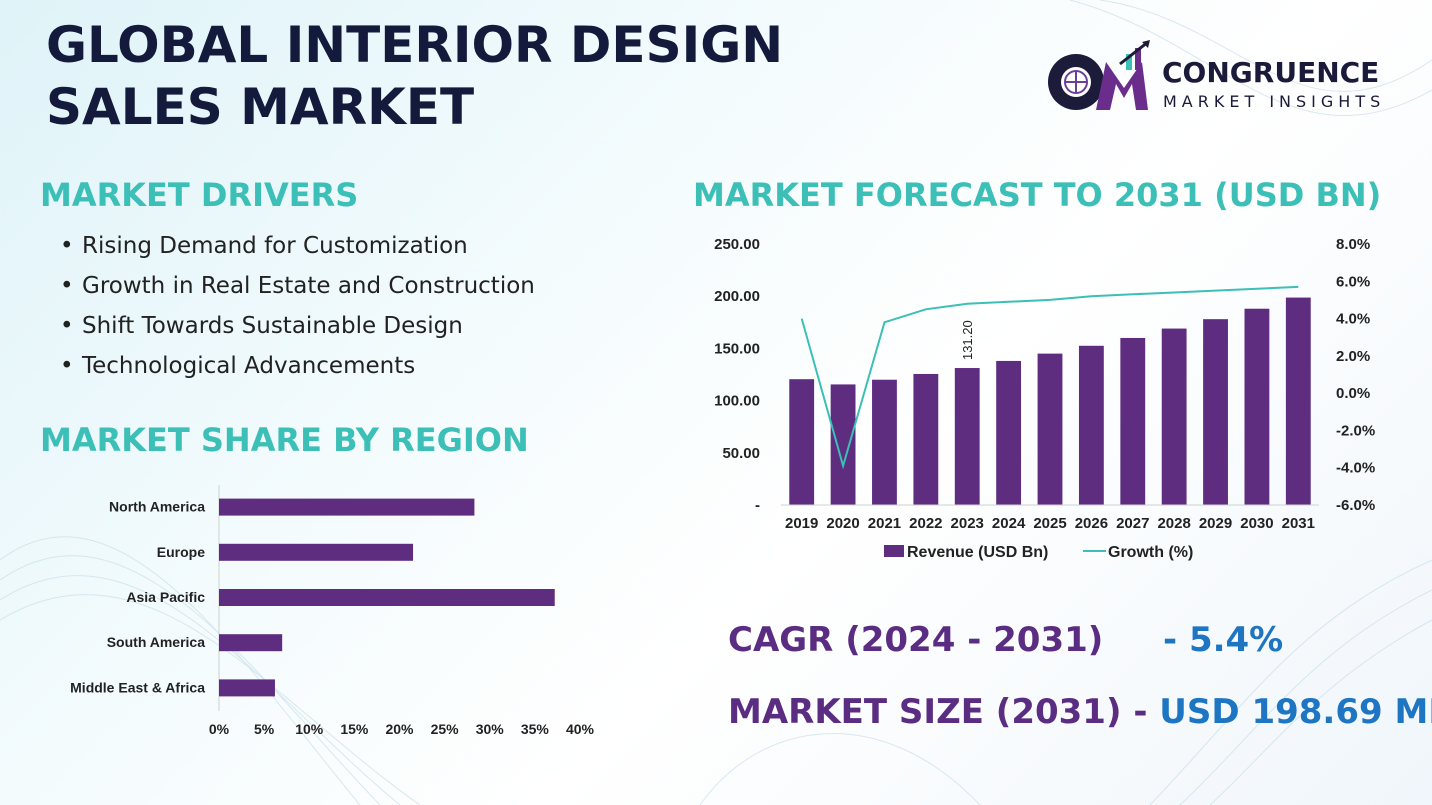 The height and width of the screenshot is (805, 1432). What do you see at coordinates (275, 246) in the screenshot?
I see `driver-text: Rising Demand for Customization` at bounding box center [275, 246].